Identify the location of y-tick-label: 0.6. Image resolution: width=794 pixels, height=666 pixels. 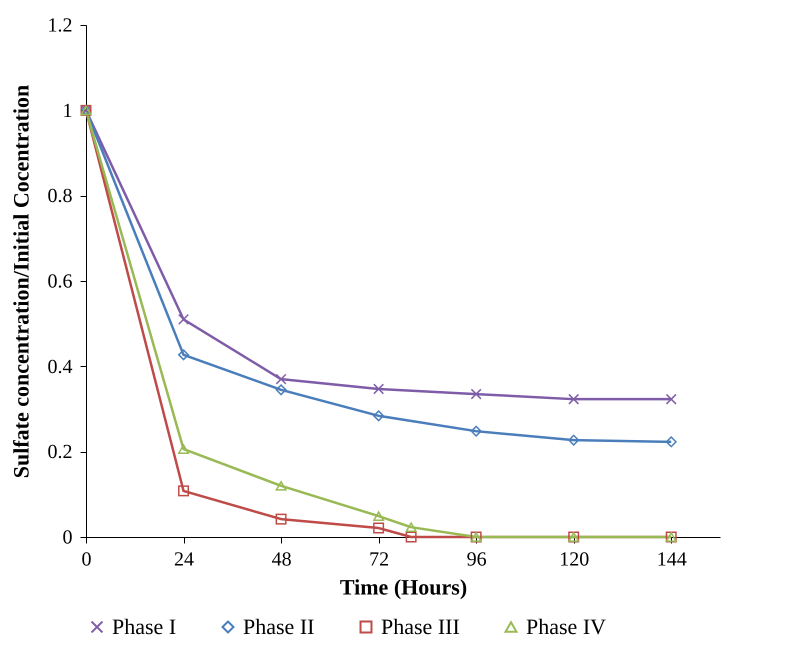
(60, 281).